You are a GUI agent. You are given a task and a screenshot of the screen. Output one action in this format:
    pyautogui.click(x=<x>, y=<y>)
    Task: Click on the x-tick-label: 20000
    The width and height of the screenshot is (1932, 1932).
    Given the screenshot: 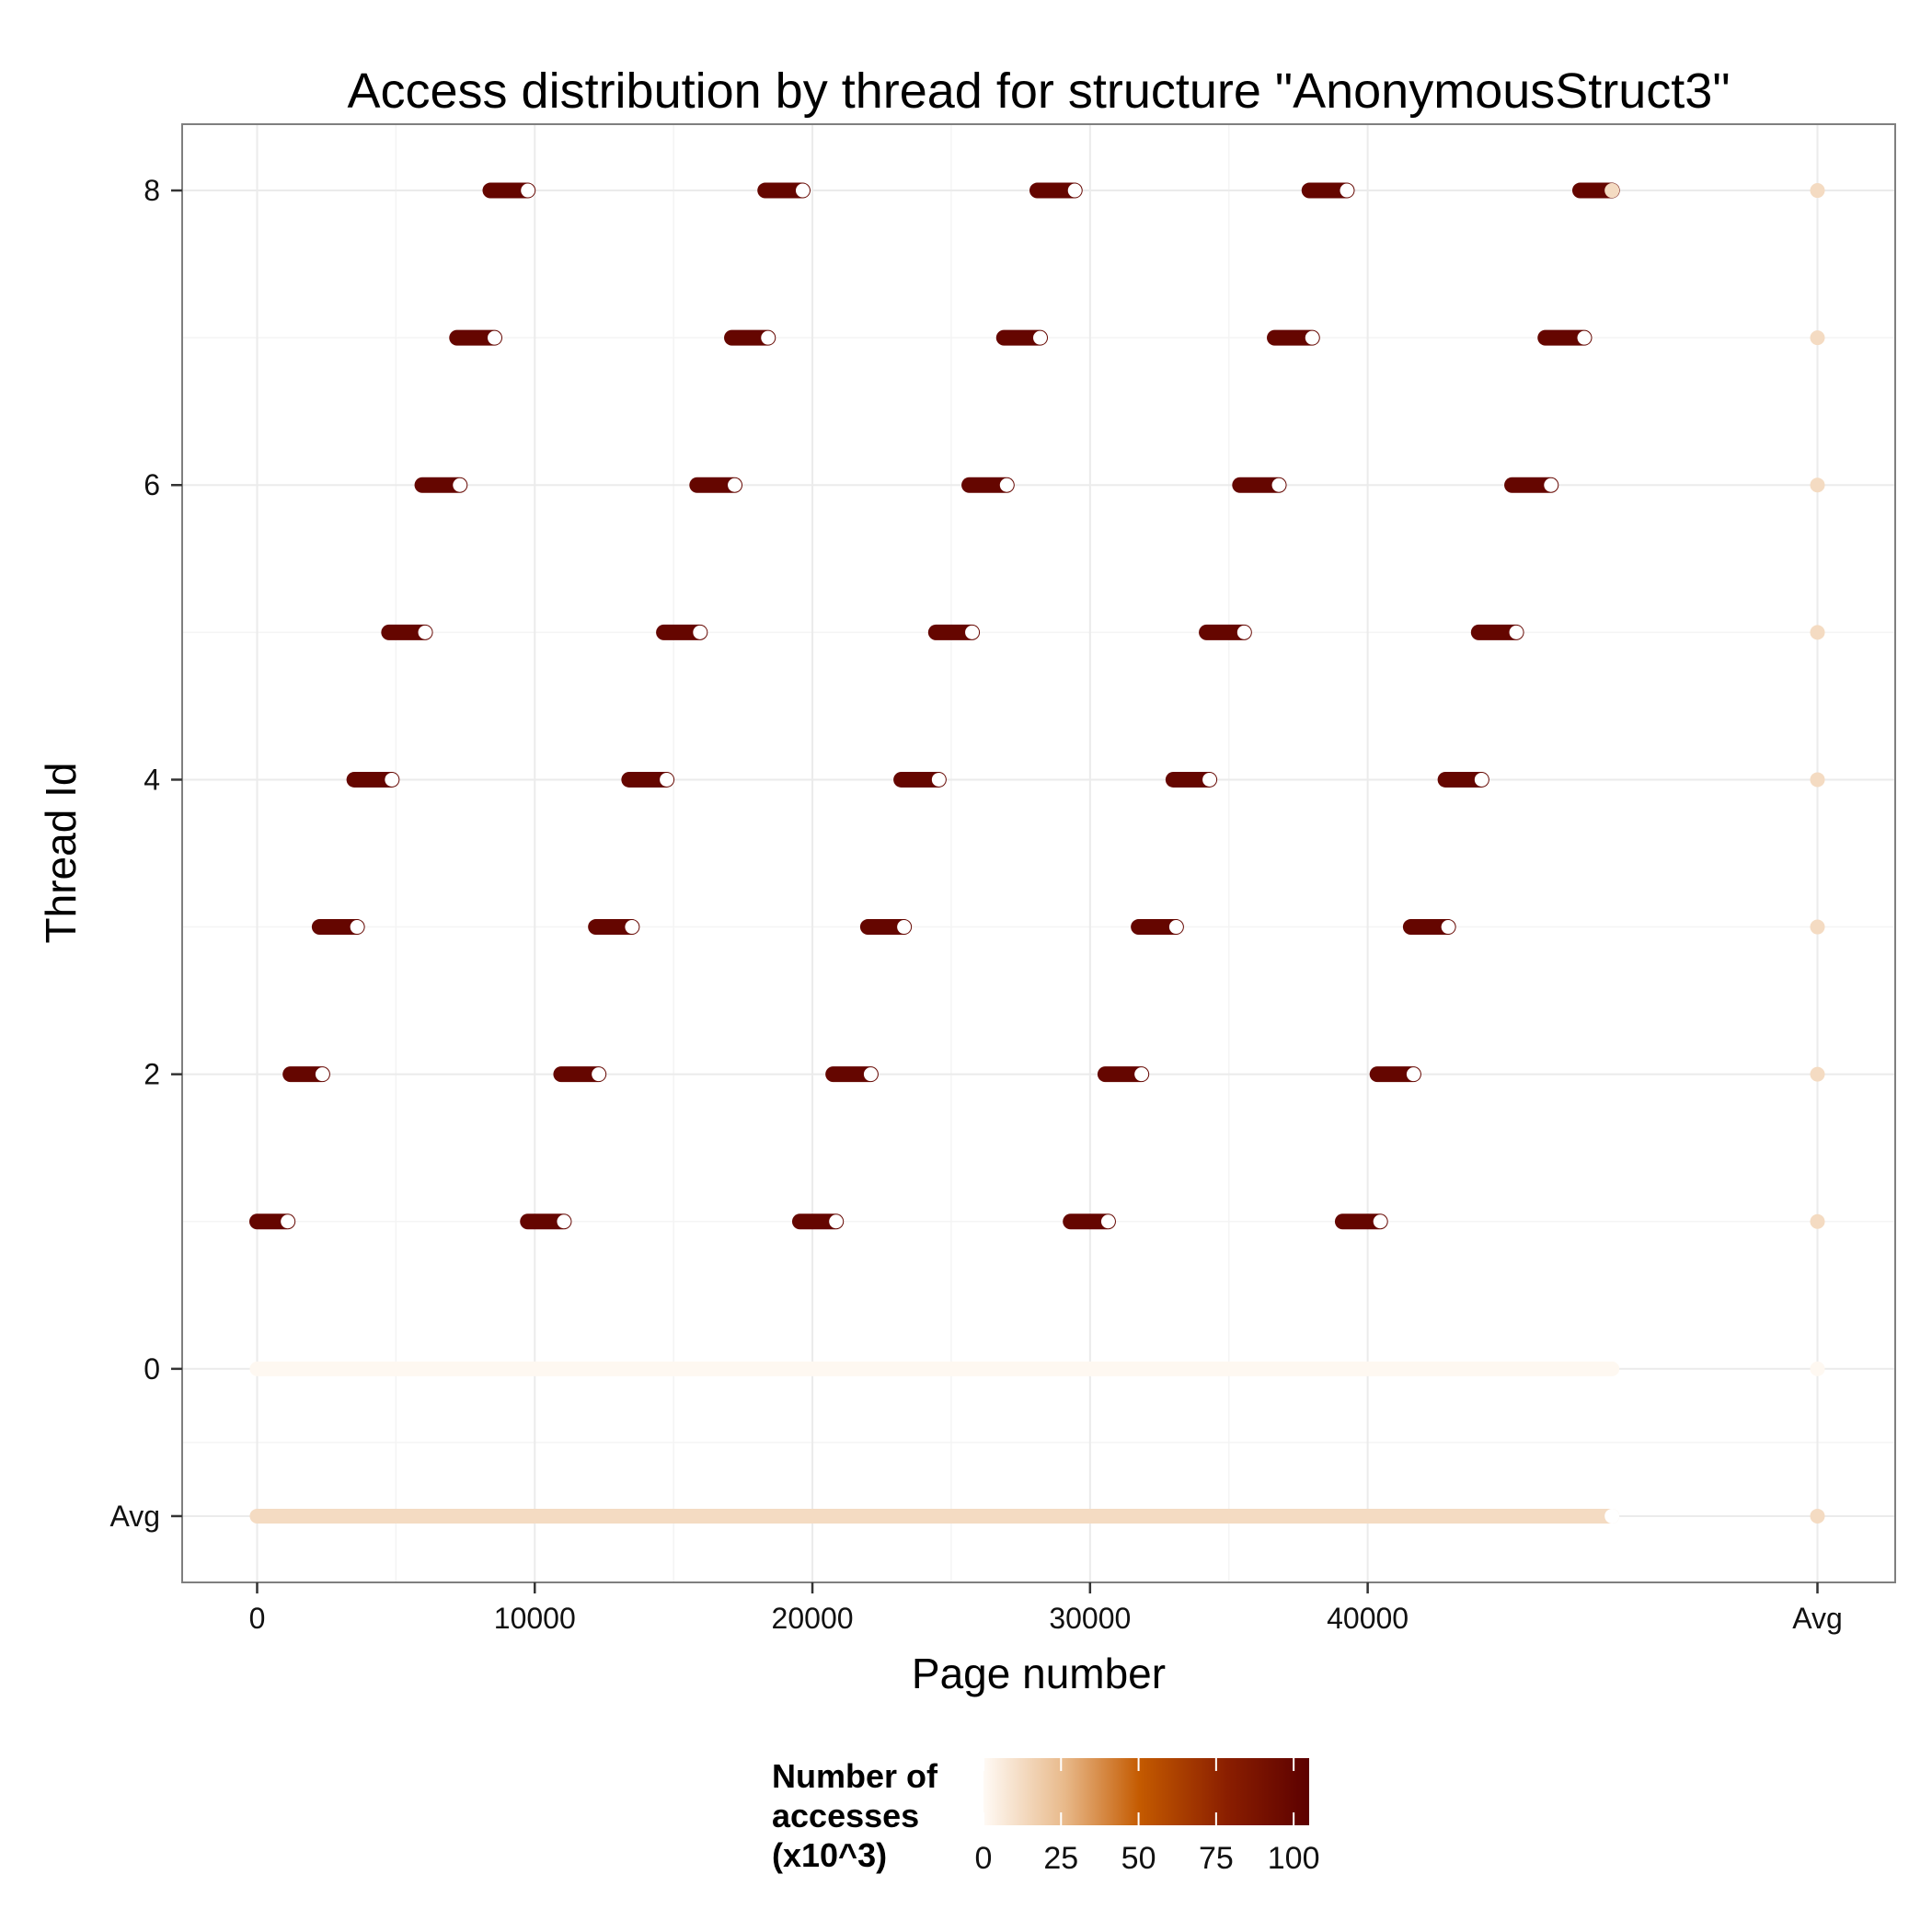 What is the action you would take?
    pyautogui.click(x=813, y=1618)
    